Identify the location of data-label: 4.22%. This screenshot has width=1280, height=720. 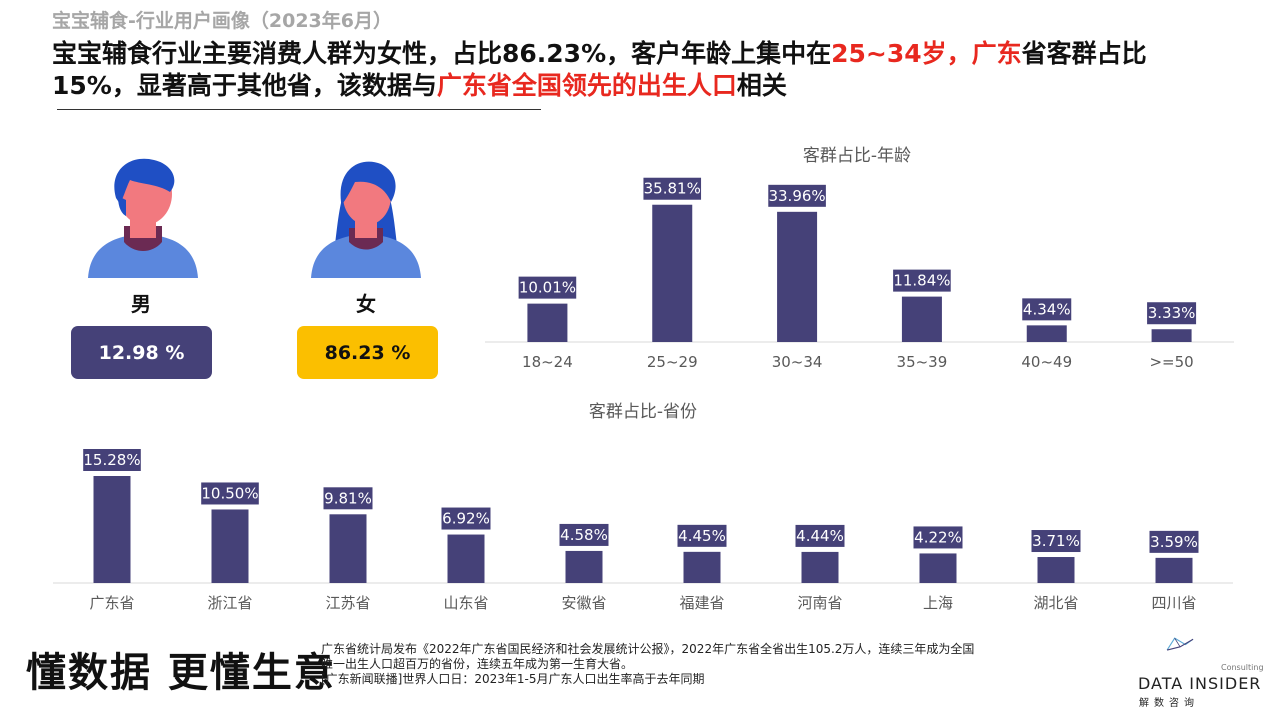
(938, 537).